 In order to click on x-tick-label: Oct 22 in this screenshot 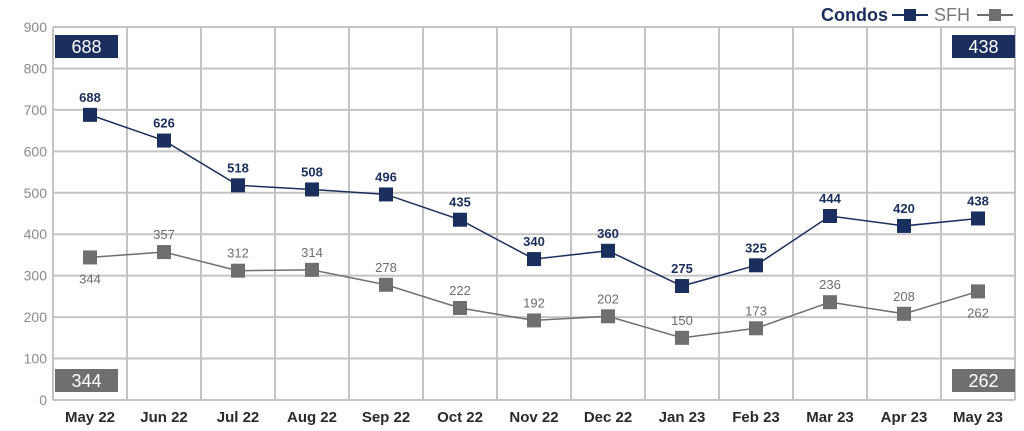, I will do `click(460, 417)`.